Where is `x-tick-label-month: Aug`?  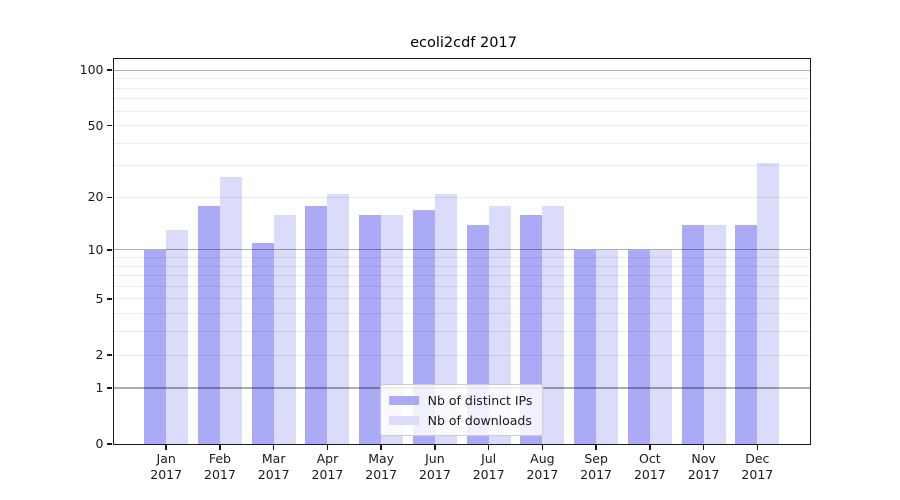
x-tick-label-month: Aug is located at coordinates (542, 458).